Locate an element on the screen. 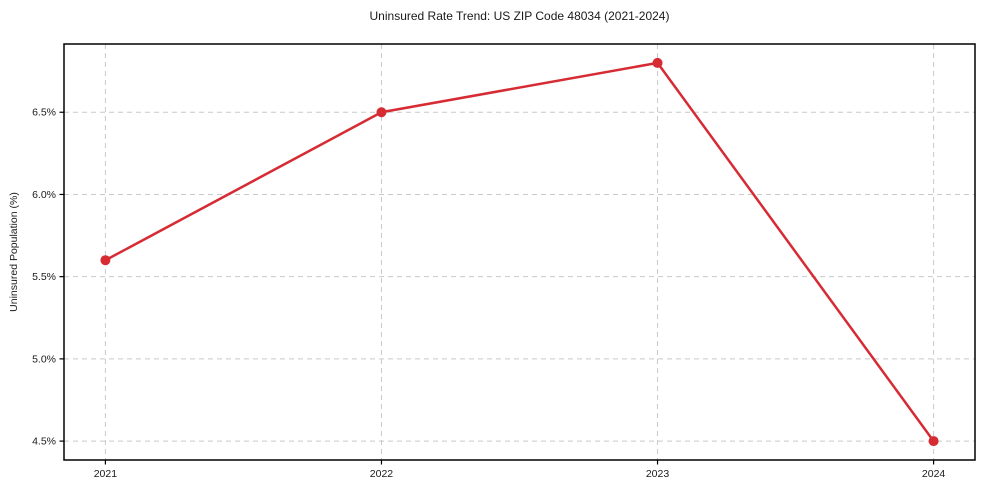  y-tick-label: 6.0% is located at coordinates (44, 195).